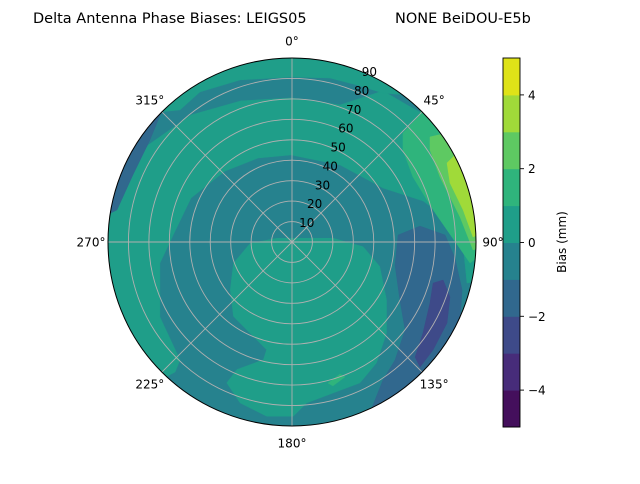 Image resolution: width=640 pixels, height=484 pixels. Describe the element at coordinates (562, 242) in the screenshot. I see `colorbar-label: Bias (mm)` at that location.